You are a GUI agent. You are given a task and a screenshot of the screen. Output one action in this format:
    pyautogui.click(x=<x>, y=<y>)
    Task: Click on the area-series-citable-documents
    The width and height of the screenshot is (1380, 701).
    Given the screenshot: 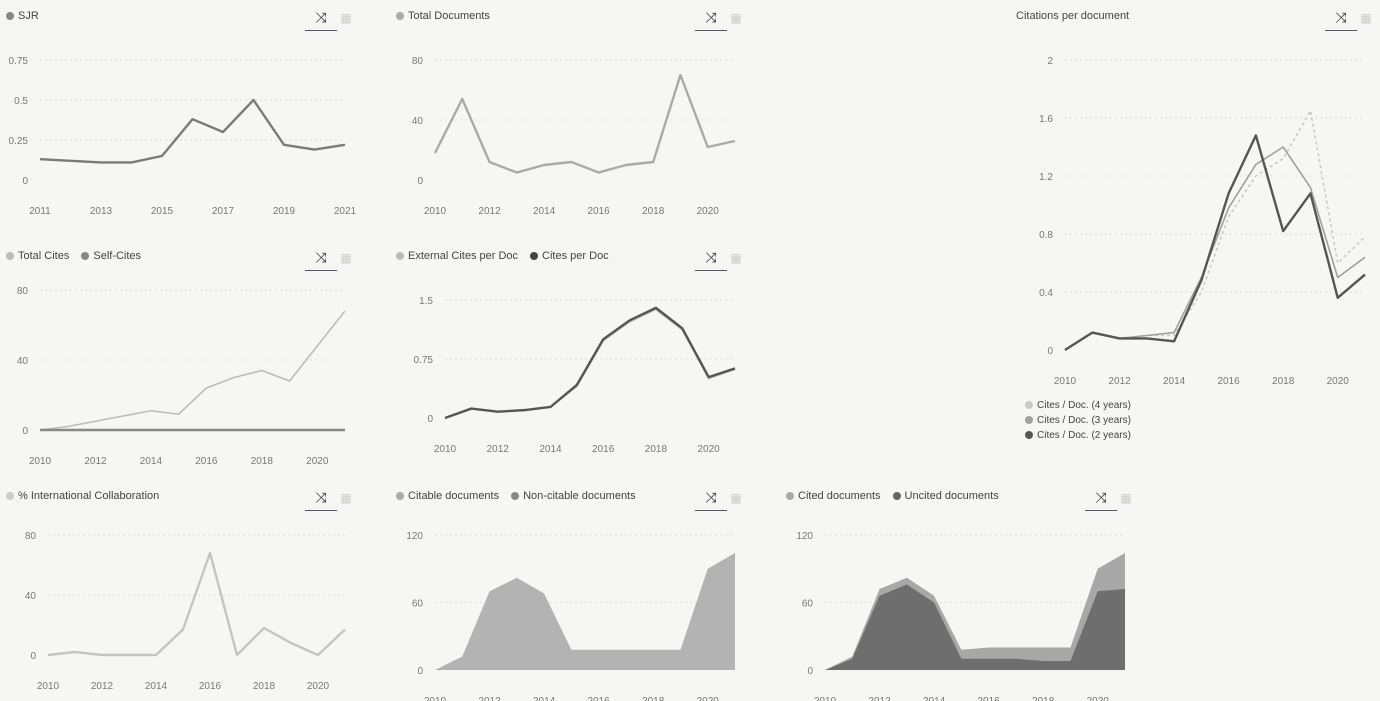 What is the action you would take?
    pyautogui.click(x=585, y=611)
    